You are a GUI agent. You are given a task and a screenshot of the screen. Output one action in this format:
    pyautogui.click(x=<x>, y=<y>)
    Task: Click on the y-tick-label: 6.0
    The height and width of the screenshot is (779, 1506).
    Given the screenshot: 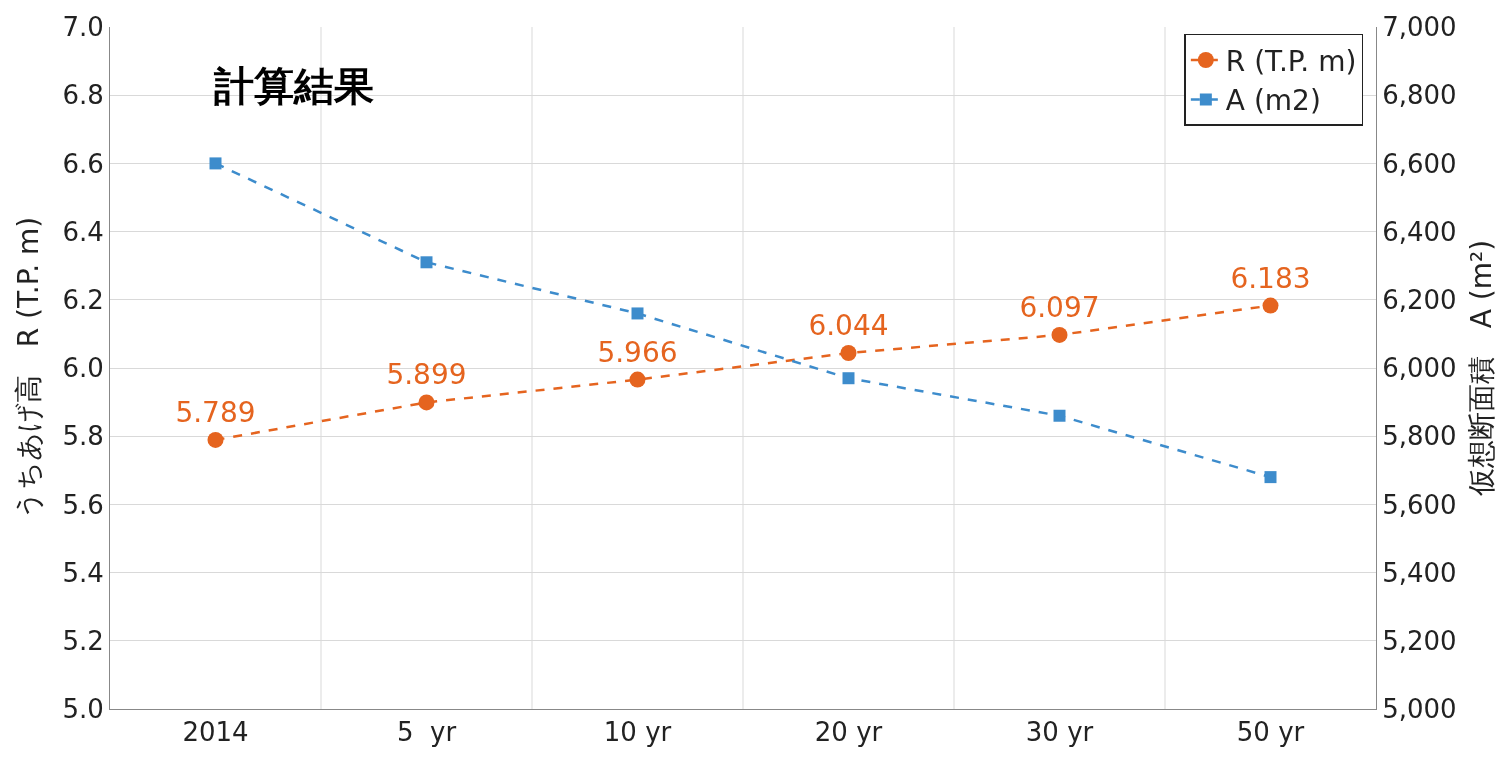 What is the action you would take?
    pyautogui.click(x=83, y=368)
    